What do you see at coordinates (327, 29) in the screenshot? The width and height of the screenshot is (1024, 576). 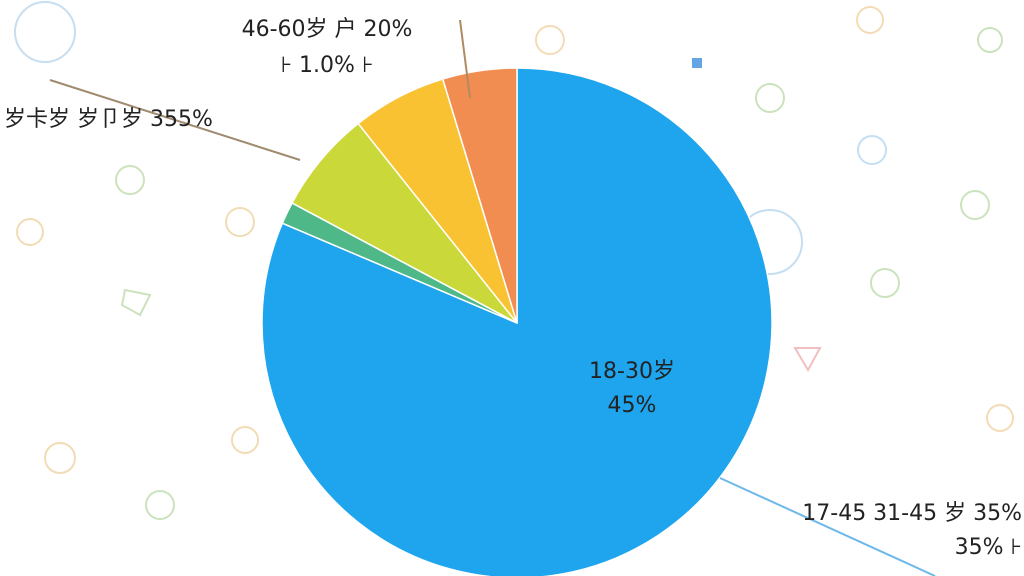 I see `slice-label: 46-60岁 户 20%` at bounding box center [327, 29].